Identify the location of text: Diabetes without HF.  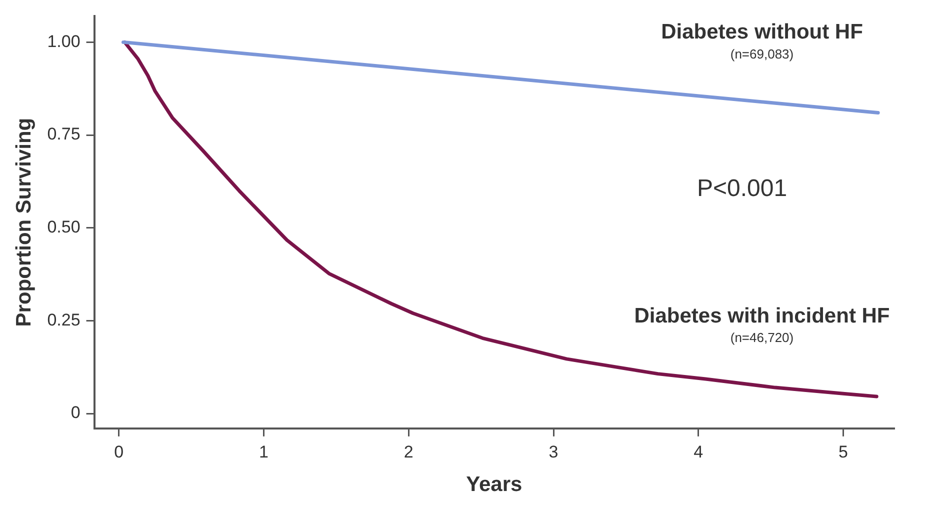
(762, 32).